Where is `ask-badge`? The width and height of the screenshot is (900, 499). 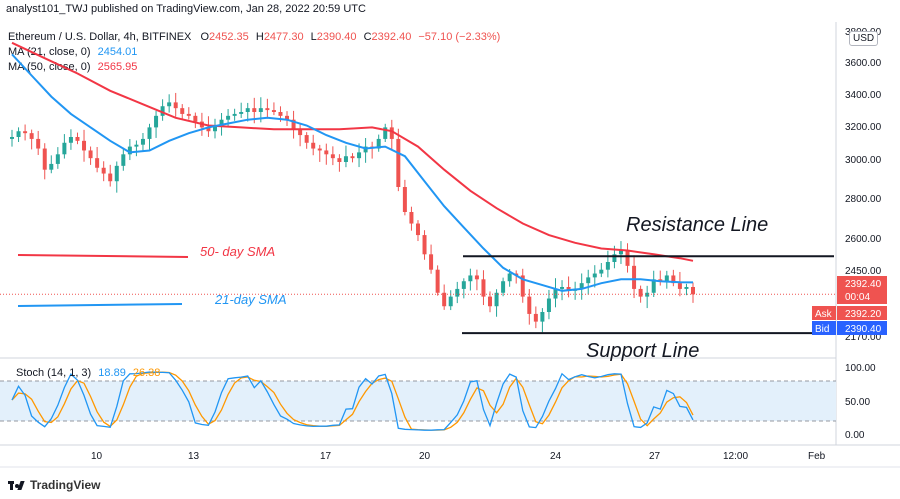 ask-badge is located at coordinates (824, 313).